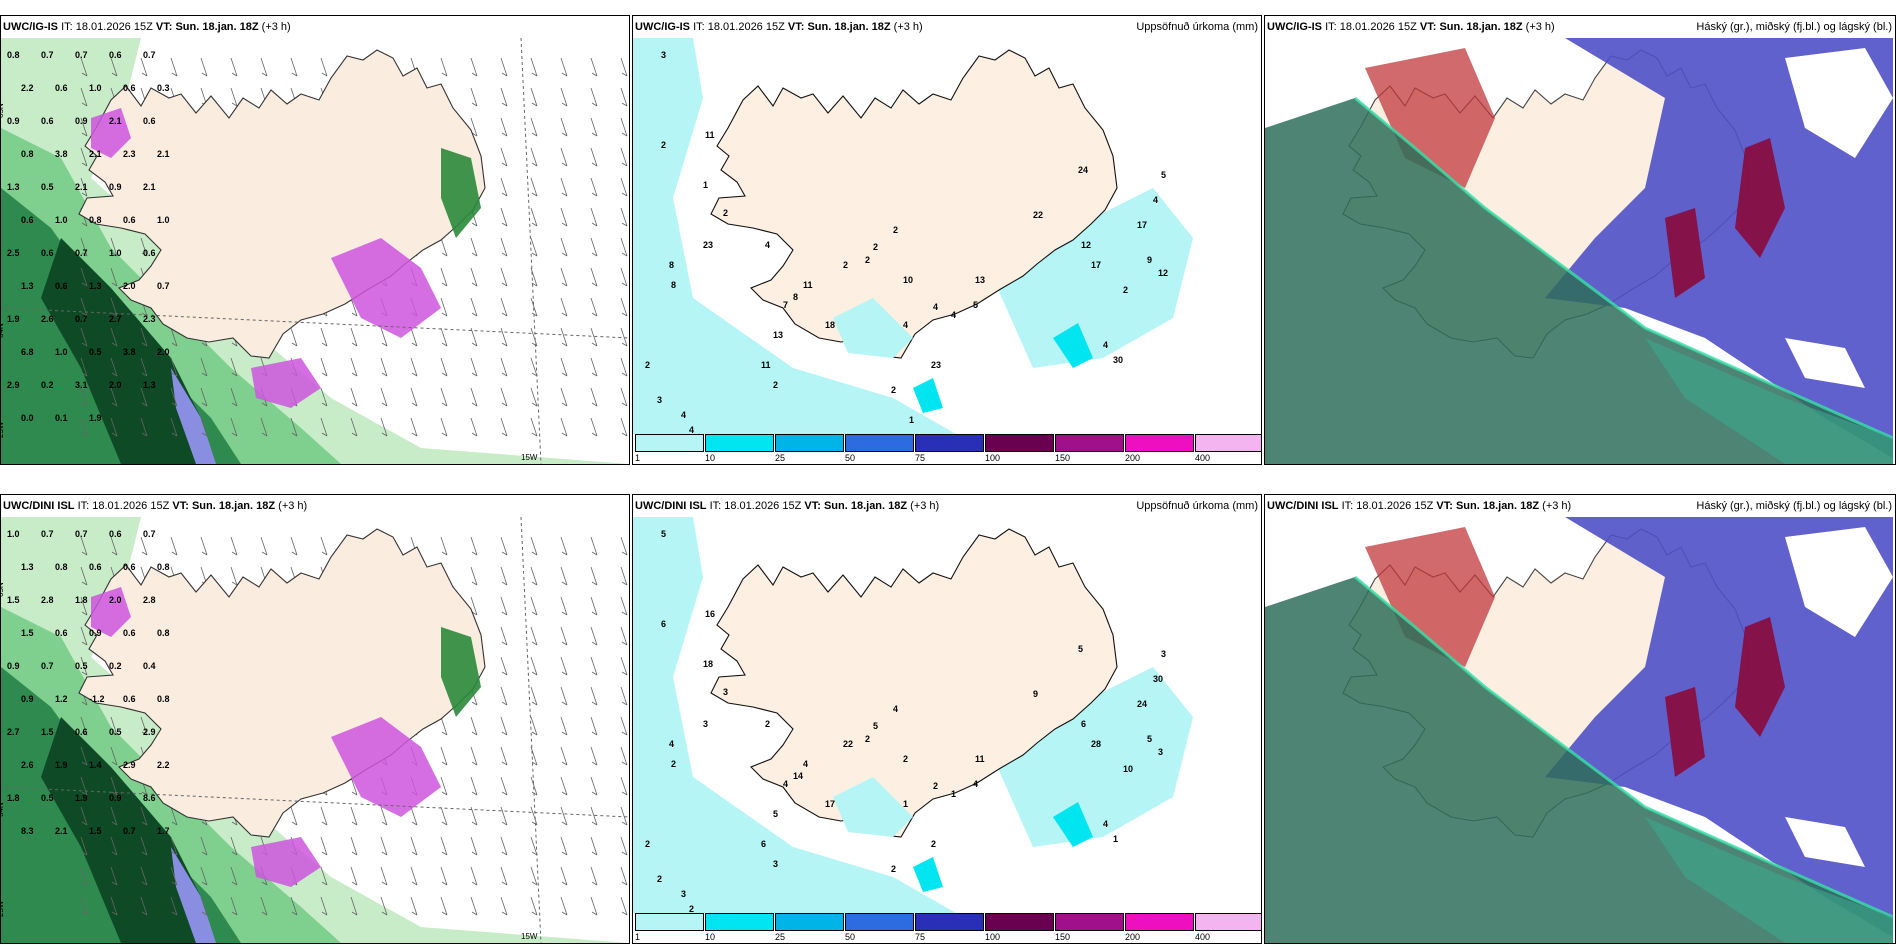 This screenshot has height=950, width=1900. What do you see at coordinates (27, 88) in the screenshot?
I see `wind-value-label: 2.2` at bounding box center [27, 88].